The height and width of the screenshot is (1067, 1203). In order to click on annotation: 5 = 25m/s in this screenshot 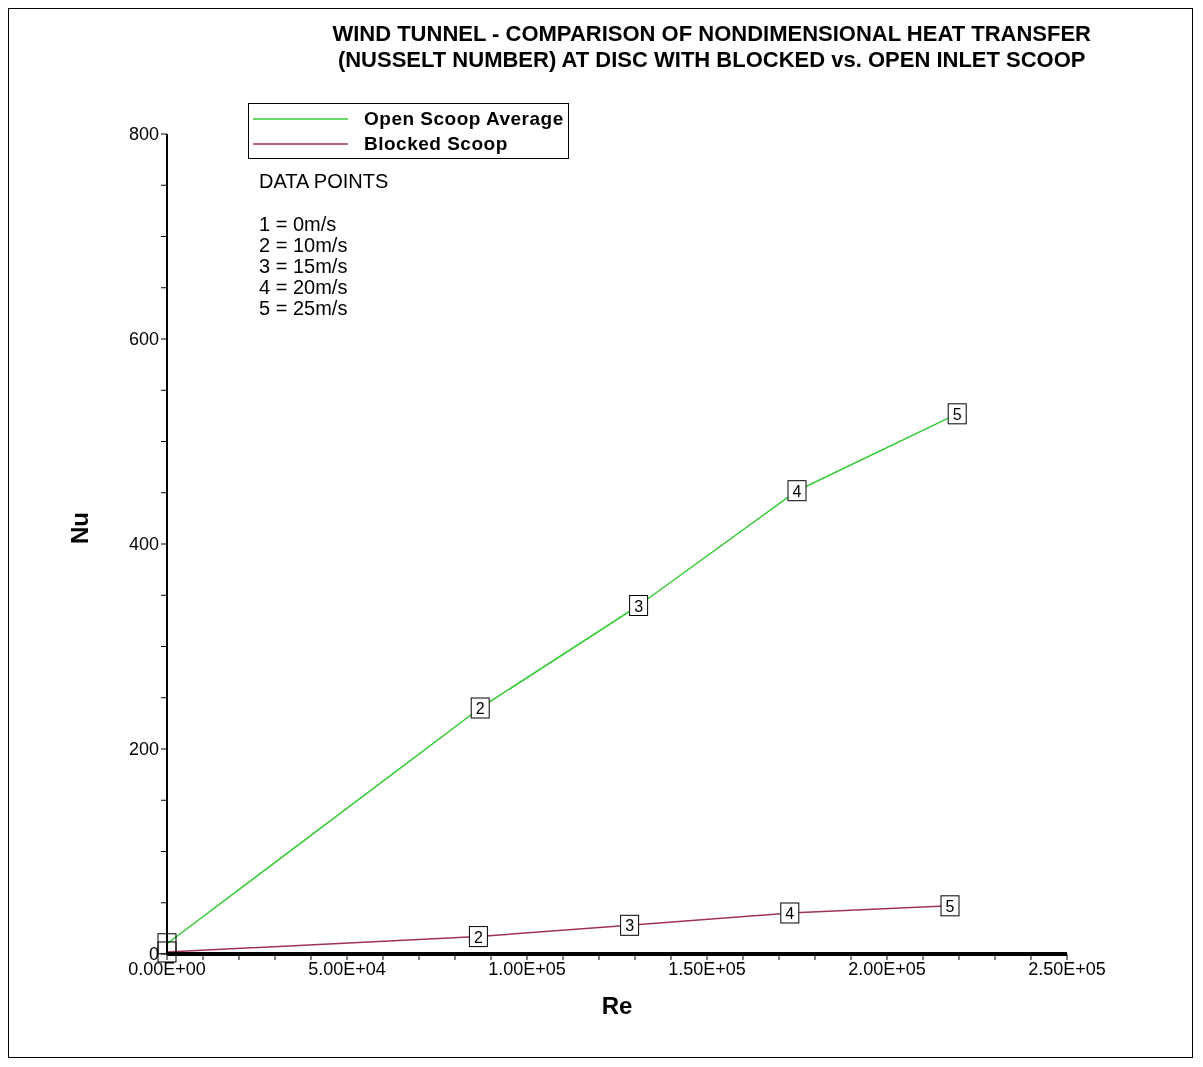, I will do `click(304, 308)`.